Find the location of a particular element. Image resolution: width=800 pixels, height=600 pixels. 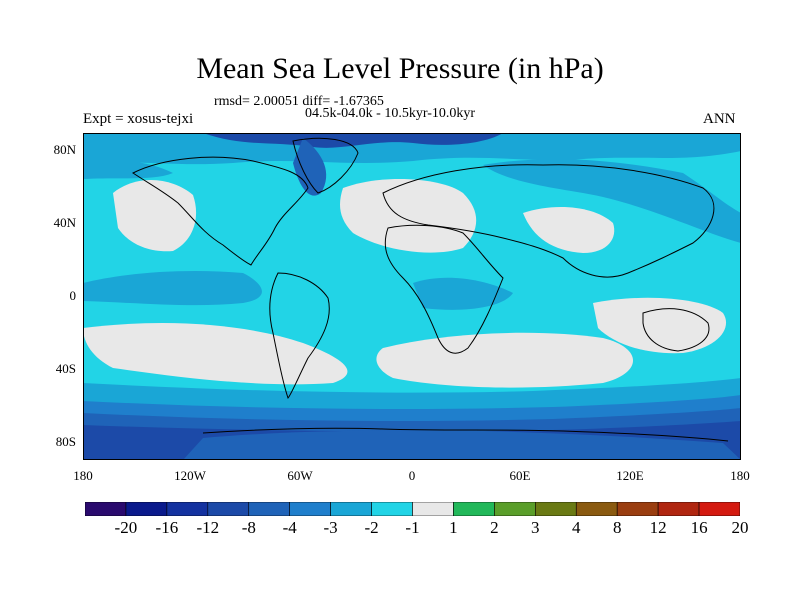

color-bar-label: 3 is located at coordinates (535, 527).